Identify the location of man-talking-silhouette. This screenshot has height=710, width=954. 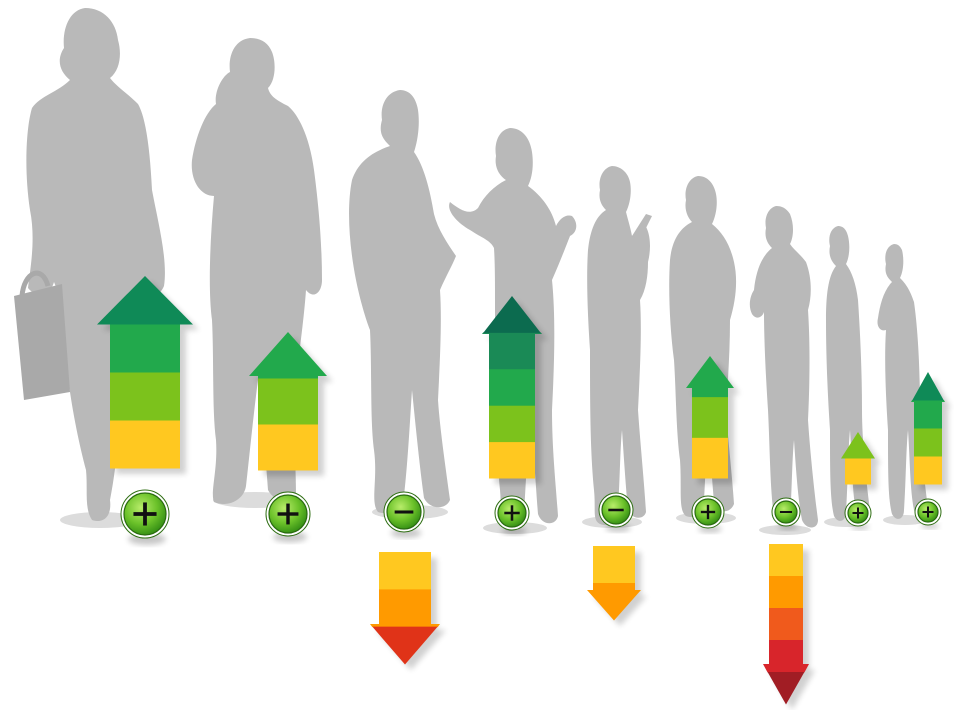
(402, 304).